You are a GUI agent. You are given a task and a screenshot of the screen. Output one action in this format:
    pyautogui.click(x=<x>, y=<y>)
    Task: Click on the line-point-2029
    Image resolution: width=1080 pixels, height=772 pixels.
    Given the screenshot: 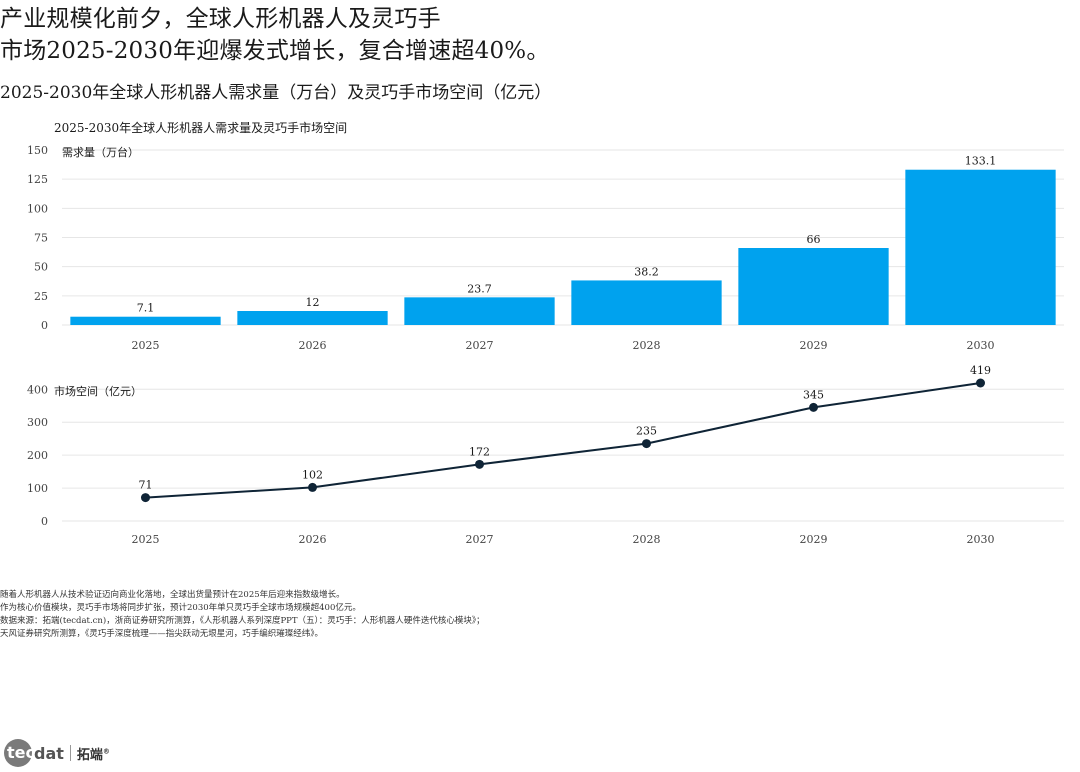 What is the action you would take?
    pyautogui.click(x=813, y=407)
    